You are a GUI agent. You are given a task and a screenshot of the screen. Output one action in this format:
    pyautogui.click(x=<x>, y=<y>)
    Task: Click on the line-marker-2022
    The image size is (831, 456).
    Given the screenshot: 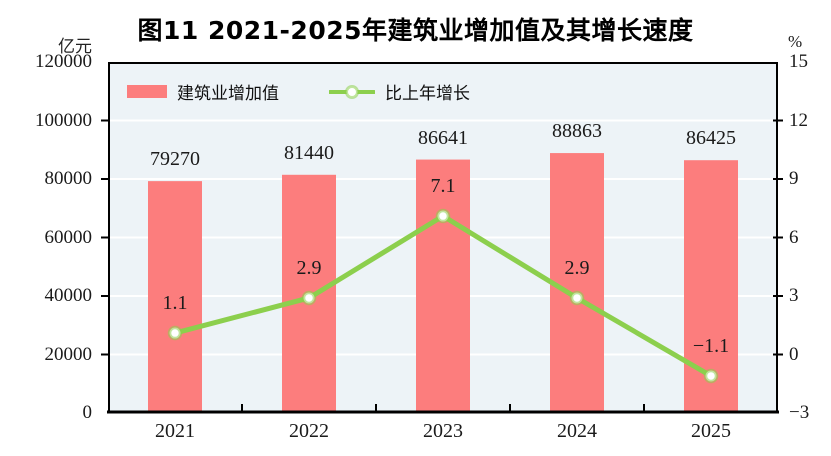 What is the action you would take?
    pyautogui.click(x=309, y=298)
    